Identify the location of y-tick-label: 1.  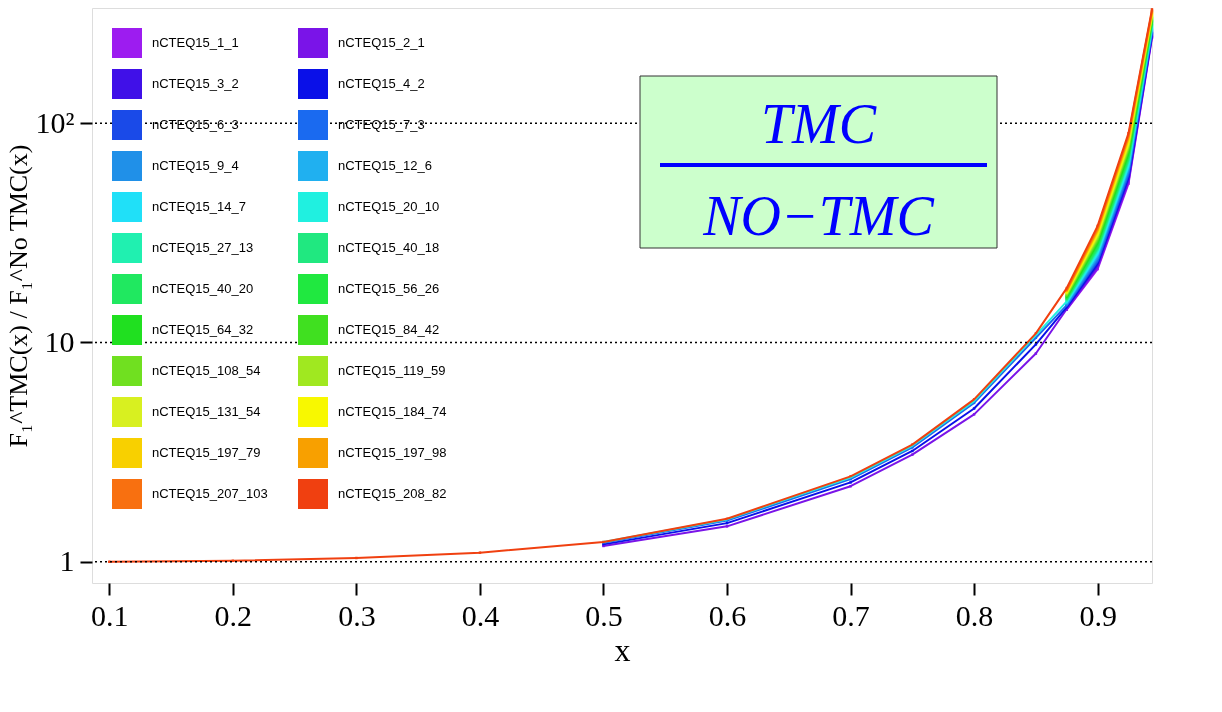
(67, 561).